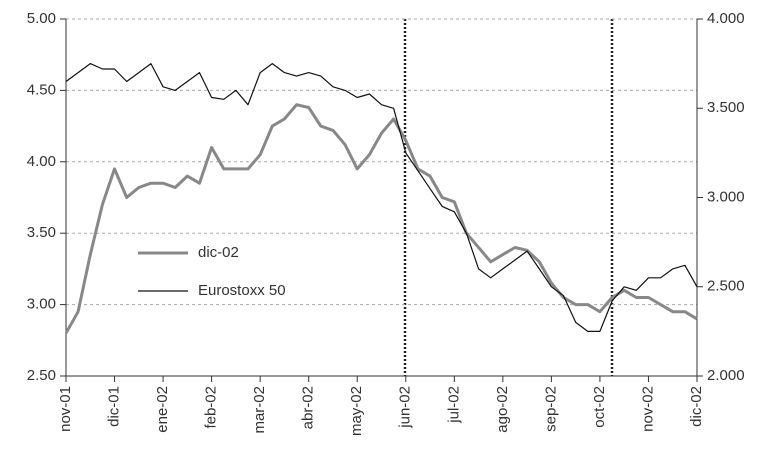  What do you see at coordinates (211, 407) in the screenshot?
I see `x-tick-label: feb-02` at bounding box center [211, 407].